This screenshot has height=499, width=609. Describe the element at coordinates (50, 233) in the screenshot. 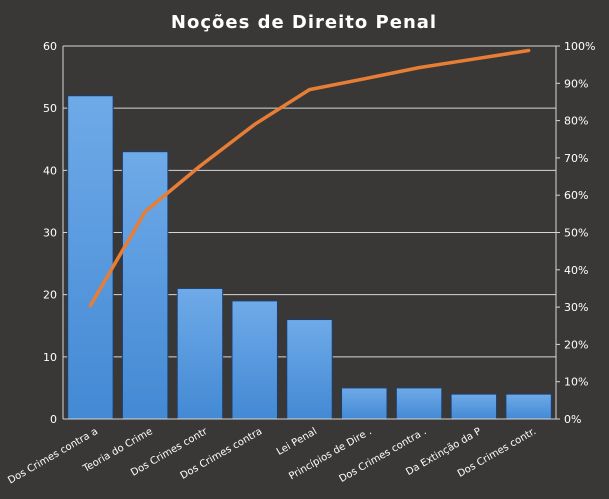

I see `y-tick-label: 30` at that location.